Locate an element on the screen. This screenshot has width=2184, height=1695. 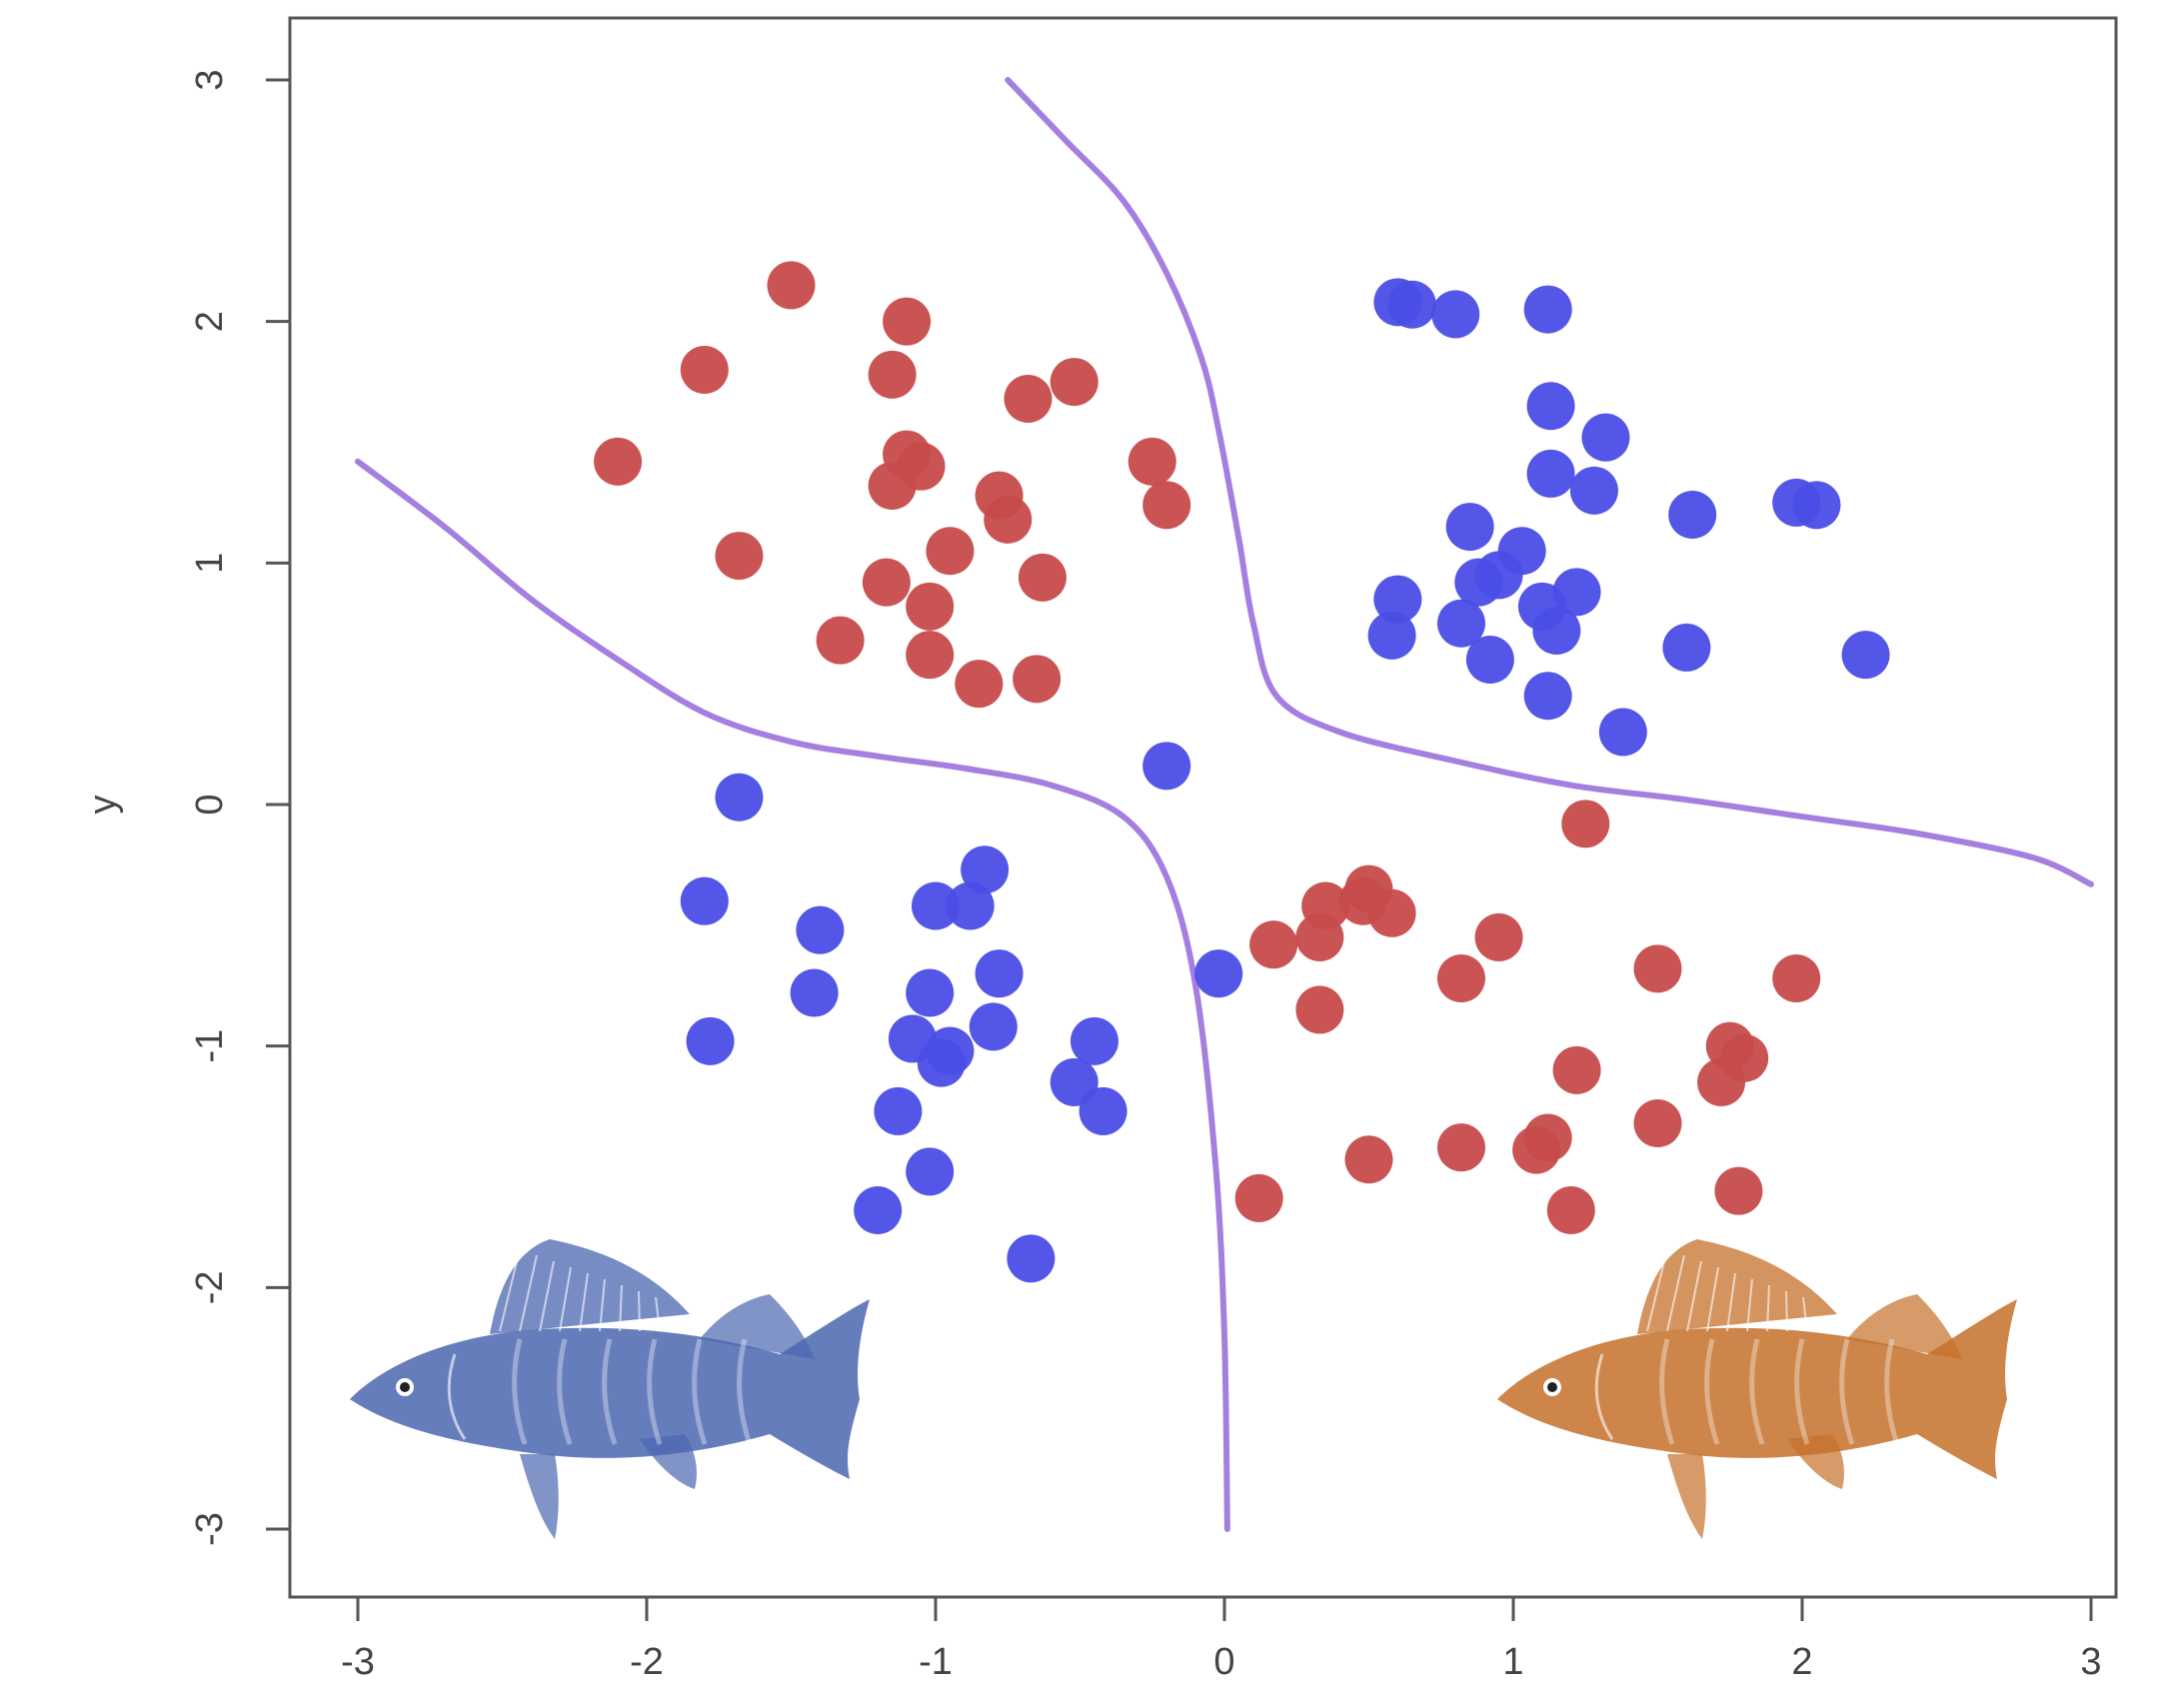
y-axis-label: y is located at coordinates (103, 805).